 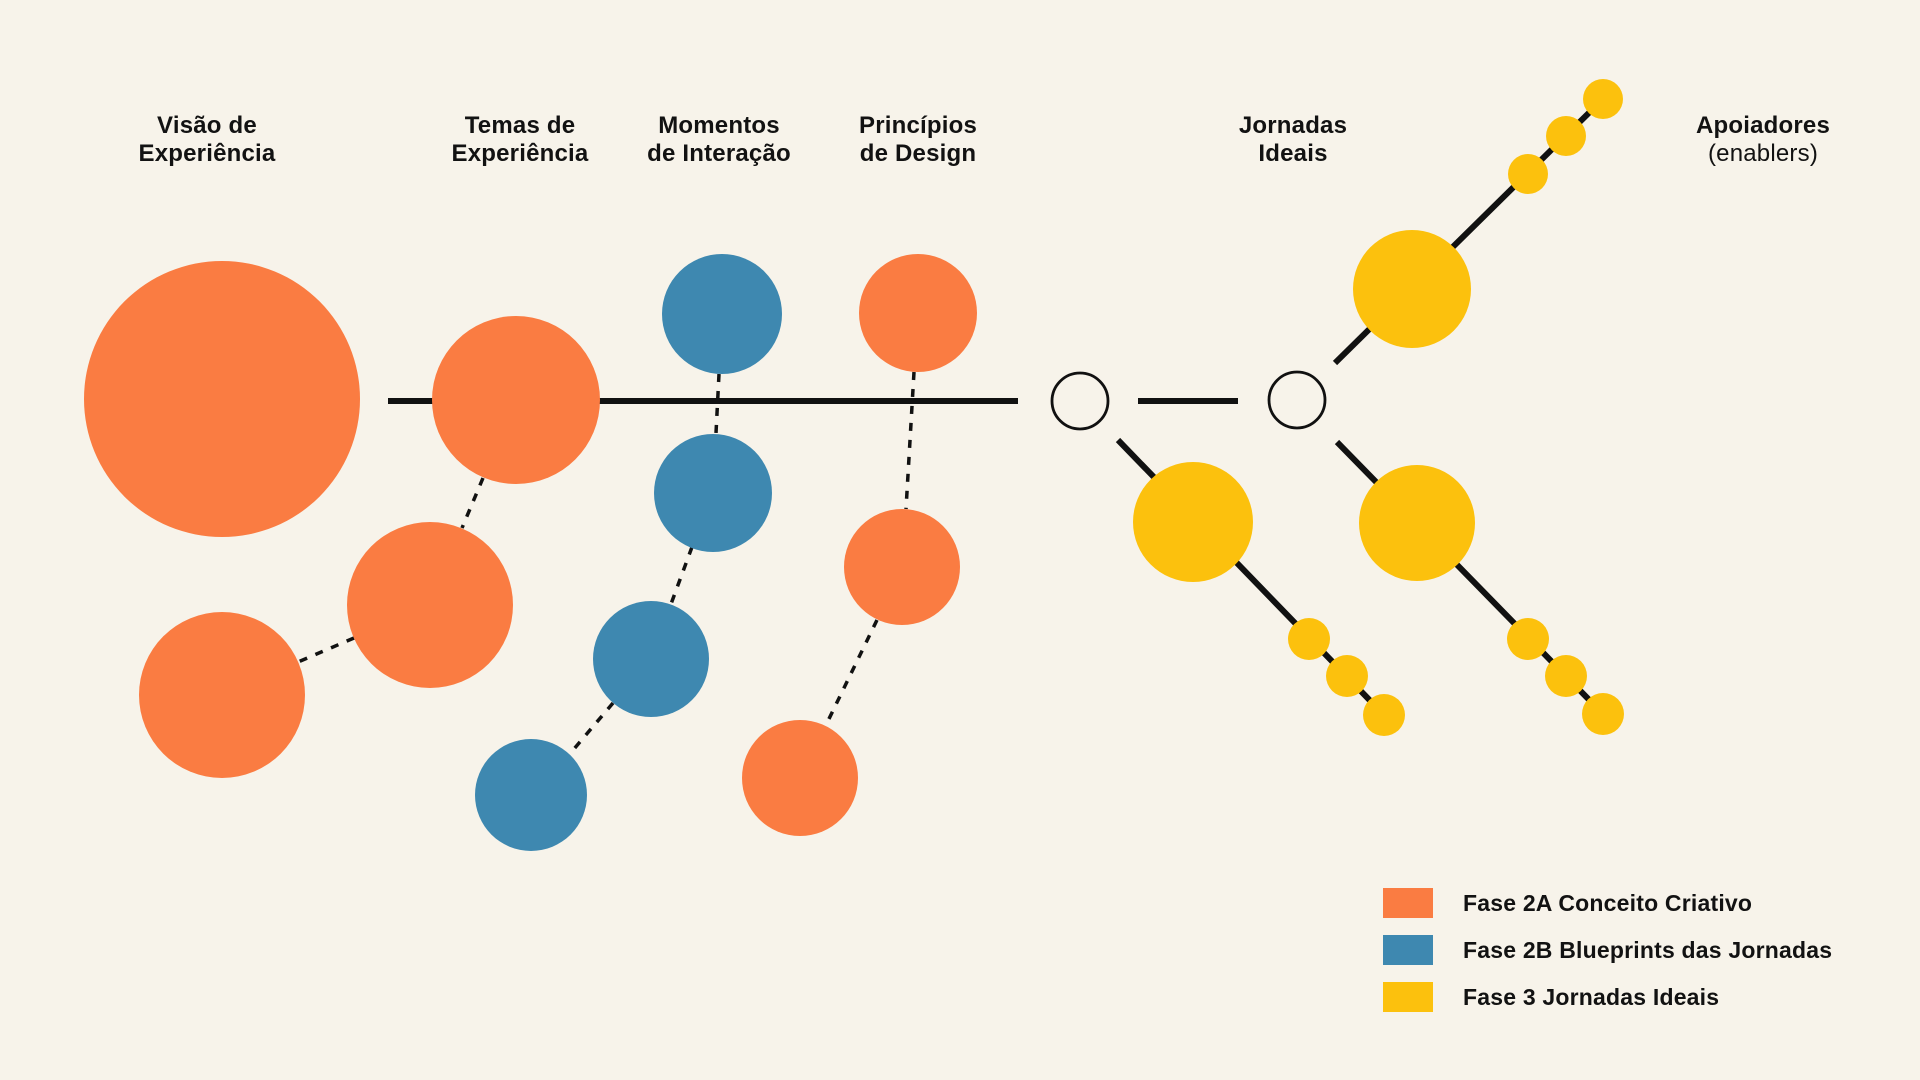 I want to click on column-header-visao-de-experiencia: Visão de Experiência, so click(x=207, y=140).